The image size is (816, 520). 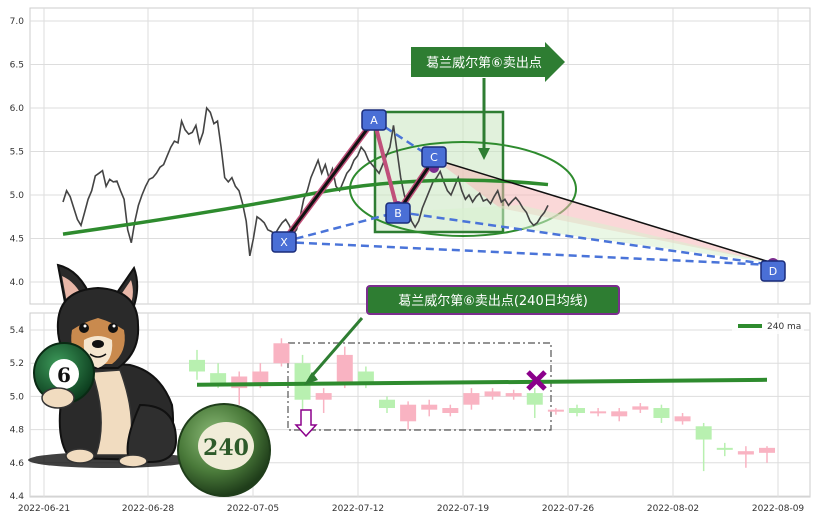 I want to click on callout-top: 葛兰威尔第⑥卖出点, so click(x=488, y=62).